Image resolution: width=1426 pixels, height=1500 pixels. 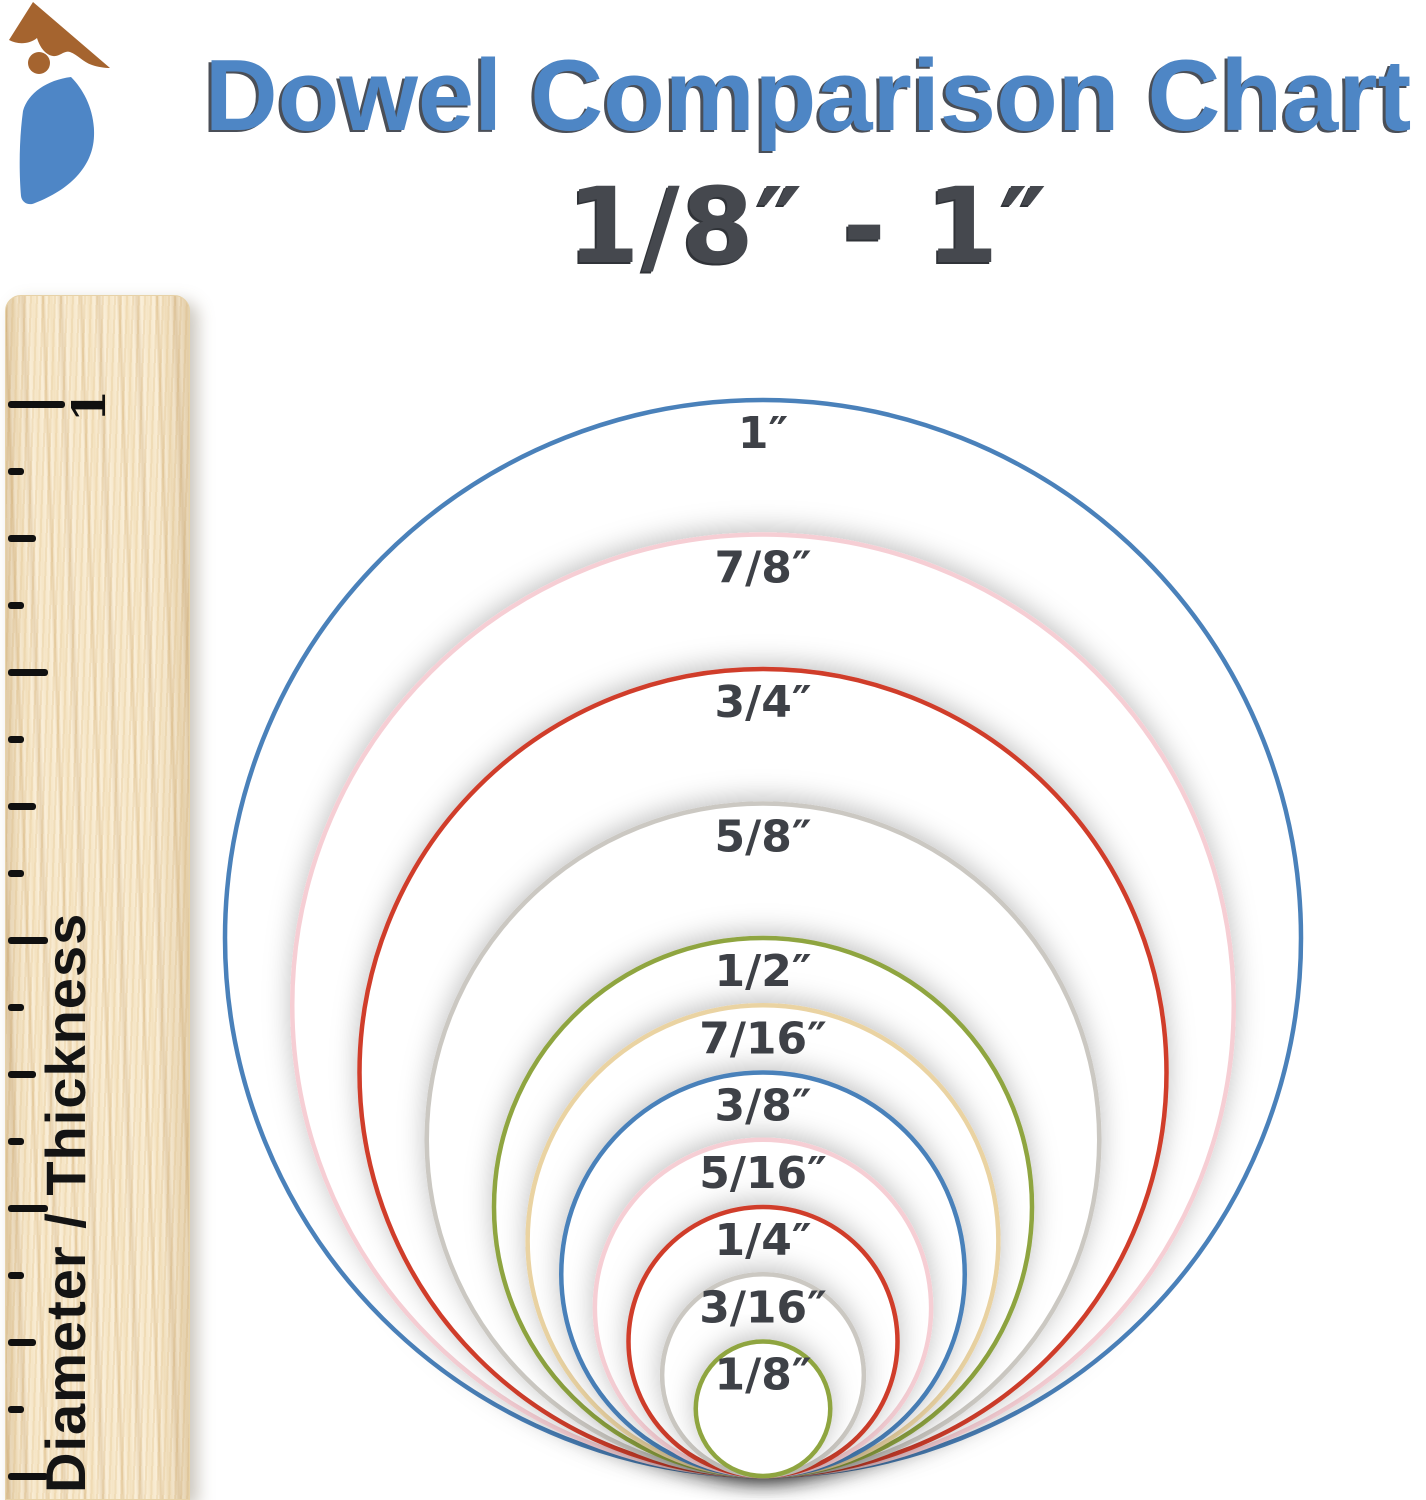 What do you see at coordinates (808, 96) in the screenshot?
I see `page-title: Dowel Comparison Chart` at bounding box center [808, 96].